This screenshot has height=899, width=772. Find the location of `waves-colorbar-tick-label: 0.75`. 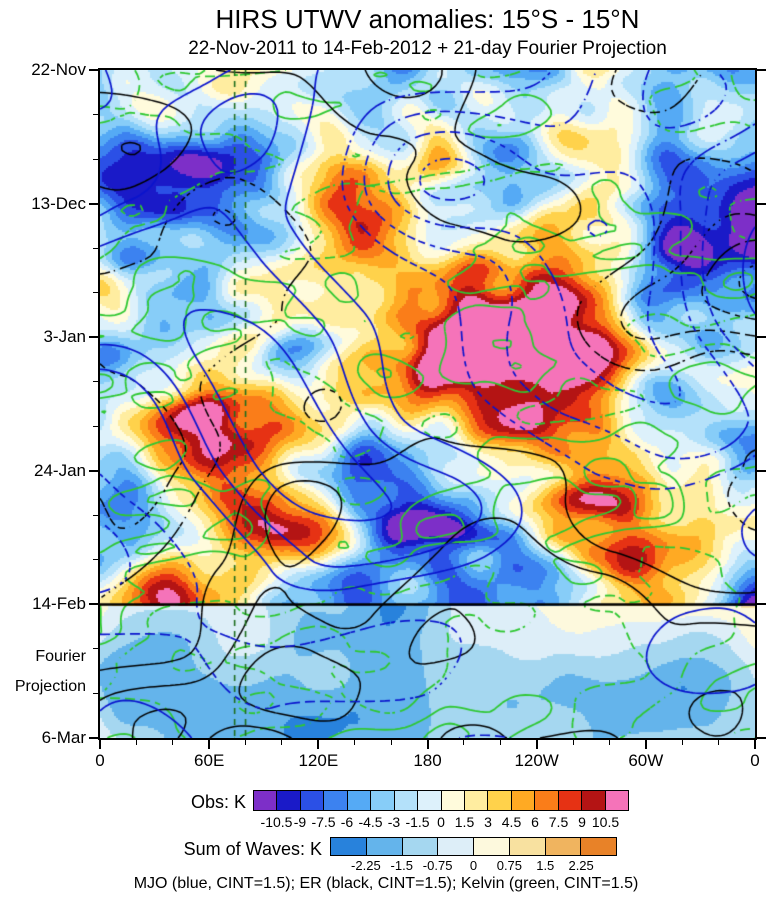

waves-colorbar-tick-label: 0.75 is located at coordinates (509, 865).